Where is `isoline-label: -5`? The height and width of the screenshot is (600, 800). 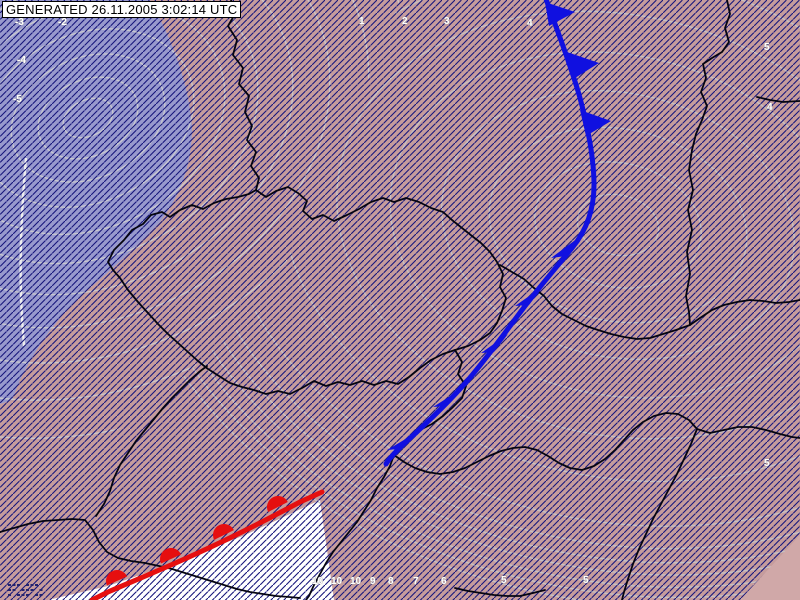
isoline-label: -5 is located at coordinates (17, 99).